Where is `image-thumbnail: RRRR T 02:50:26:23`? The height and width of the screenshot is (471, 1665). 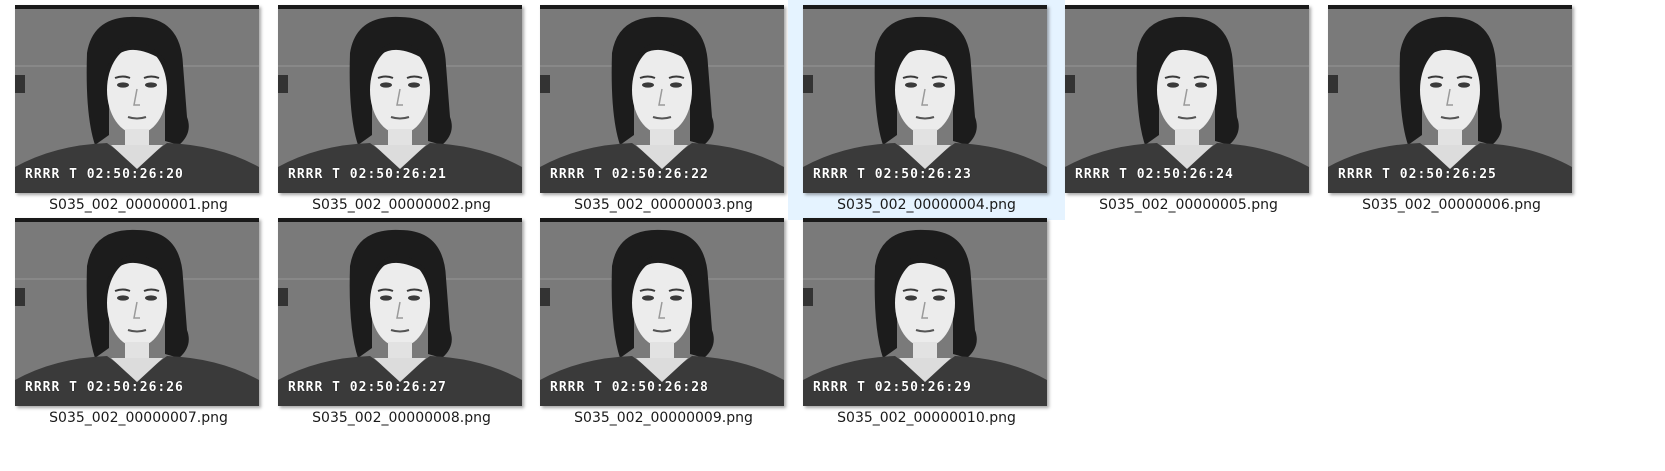
image-thumbnail: RRRR T 02:50:26:23 is located at coordinates (925, 99).